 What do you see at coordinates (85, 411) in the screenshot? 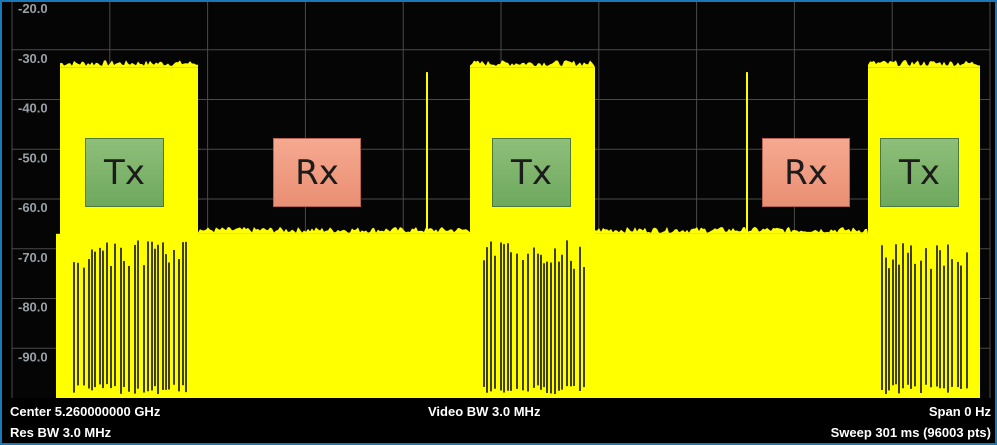
I see `center-frequency-label: Center 5.260000000 GHz` at bounding box center [85, 411].